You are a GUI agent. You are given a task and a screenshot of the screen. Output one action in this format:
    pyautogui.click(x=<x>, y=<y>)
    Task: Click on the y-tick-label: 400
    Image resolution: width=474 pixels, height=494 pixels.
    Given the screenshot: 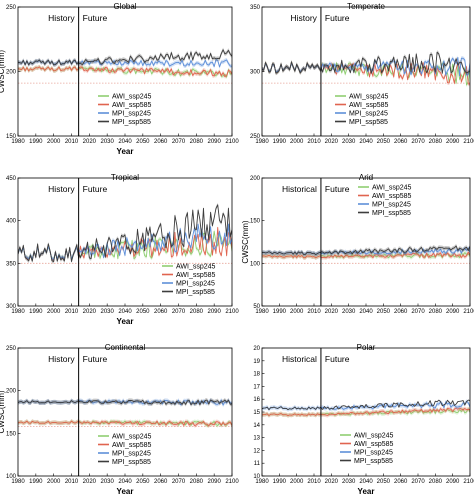 What is the action you would take?
    pyautogui.click(x=11, y=222)
    